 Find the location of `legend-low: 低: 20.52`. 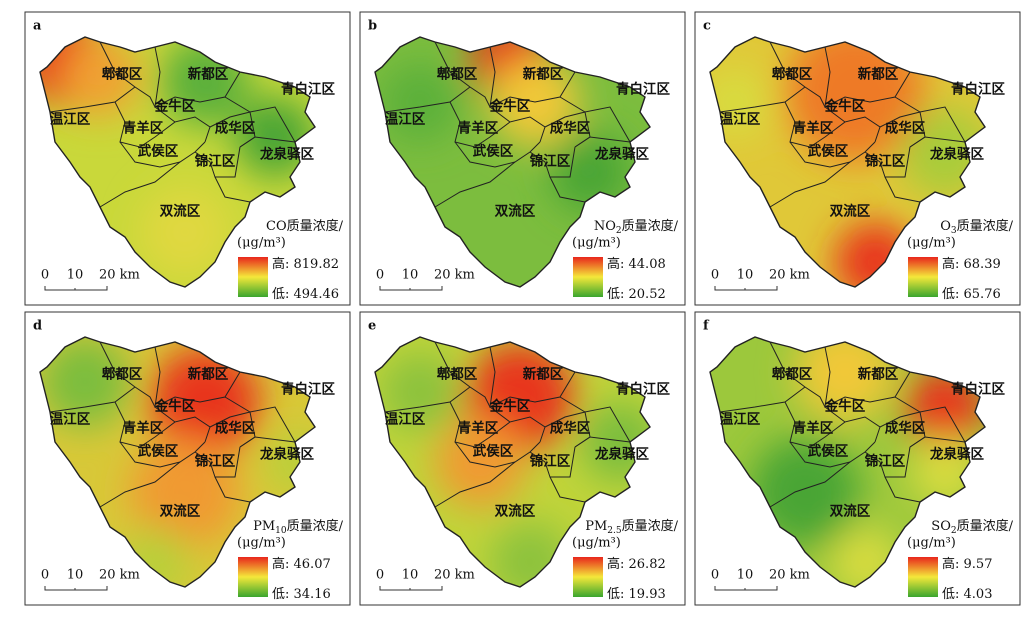

legend-low: 低: 20.52 is located at coordinates (636, 294).